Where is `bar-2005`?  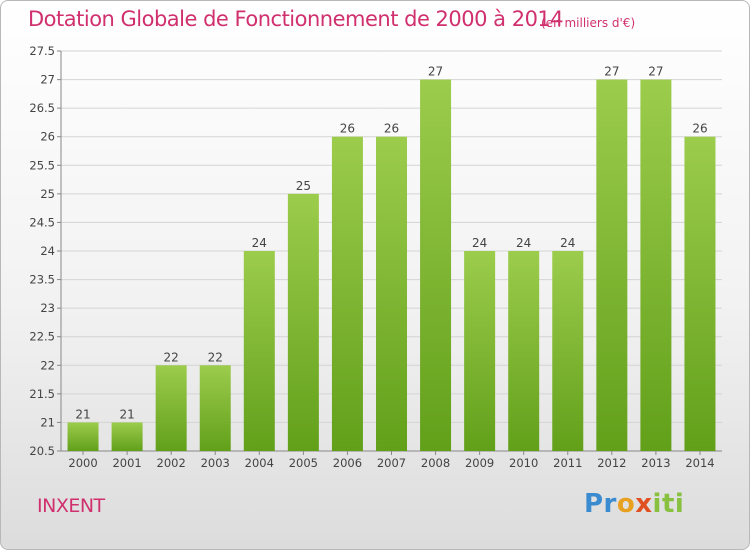 bar-2005 is located at coordinates (303, 322).